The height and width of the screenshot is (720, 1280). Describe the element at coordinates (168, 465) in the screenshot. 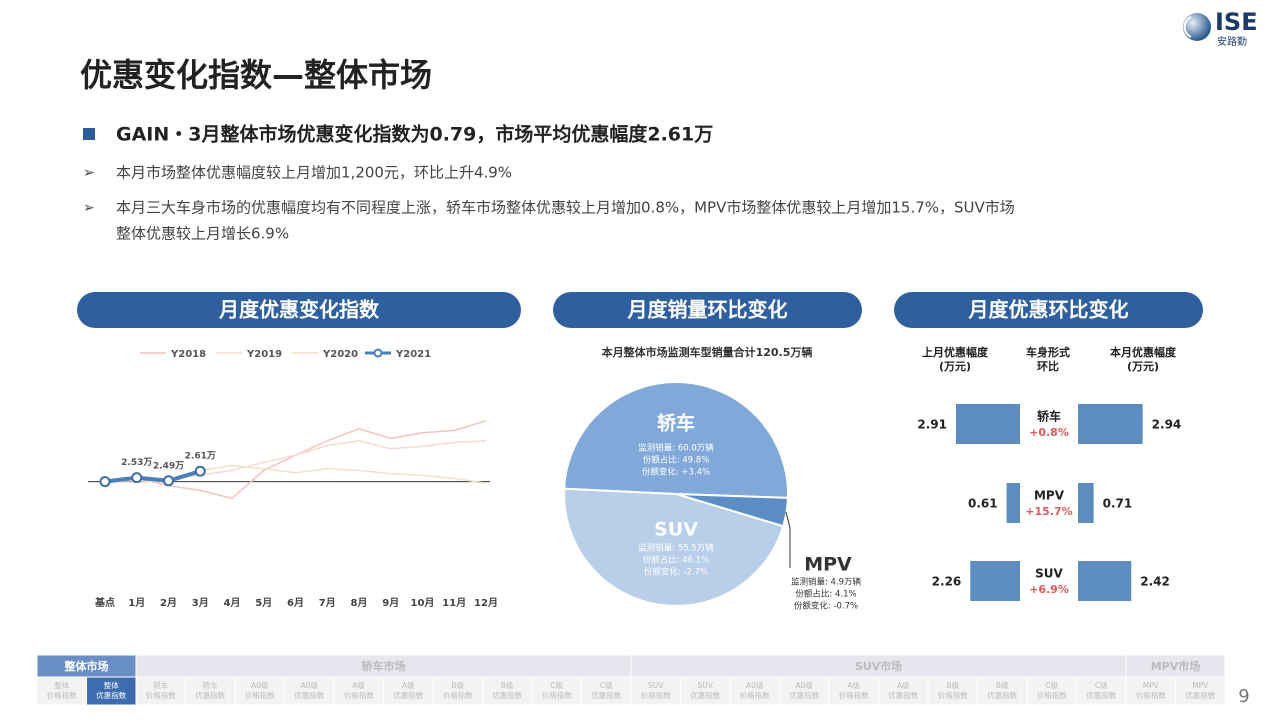

I see `data-label: 2.49万` at that location.